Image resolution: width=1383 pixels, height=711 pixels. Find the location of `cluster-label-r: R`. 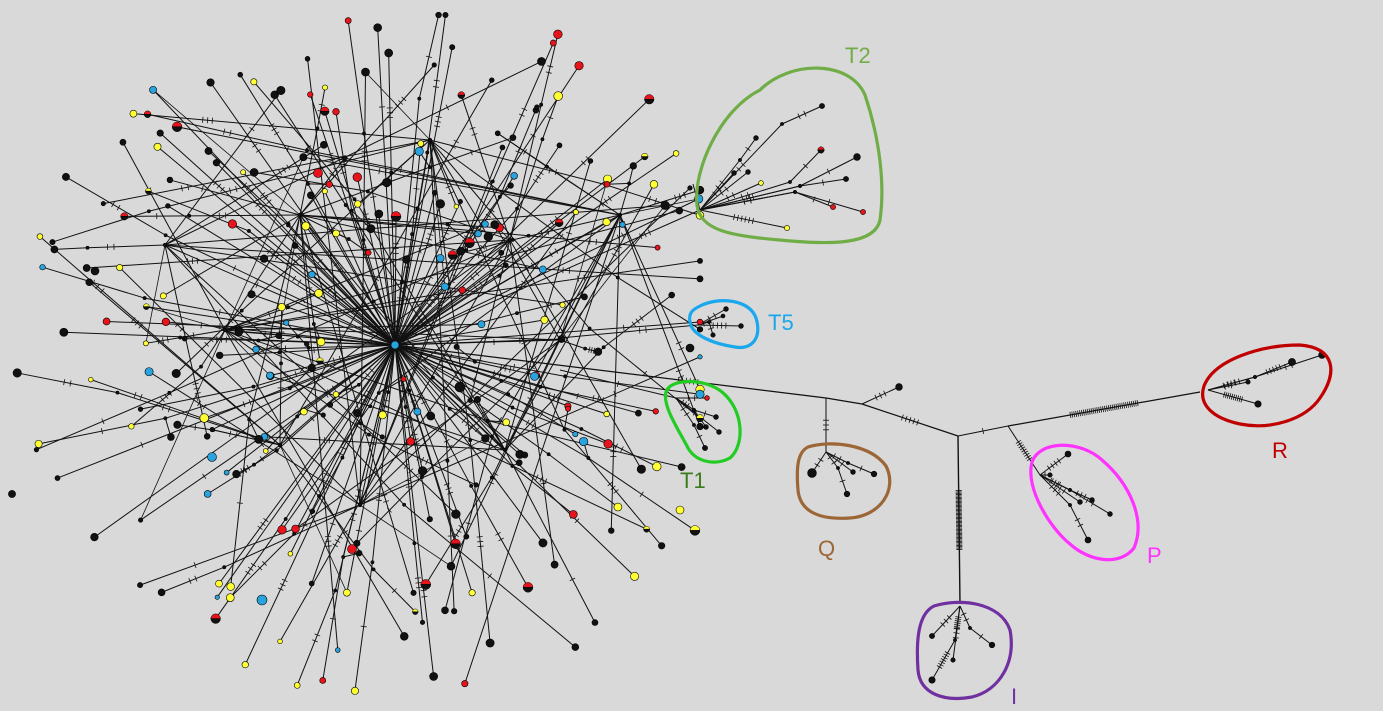

cluster-label-r: R is located at coordinates (1280, 450).